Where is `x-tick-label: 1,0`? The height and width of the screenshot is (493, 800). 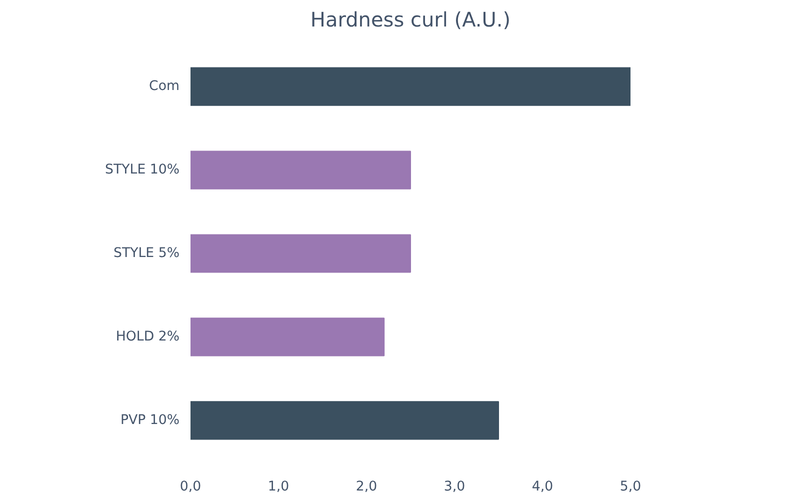
x-tick-label: 1,0 is located at coordinates (279, 486).